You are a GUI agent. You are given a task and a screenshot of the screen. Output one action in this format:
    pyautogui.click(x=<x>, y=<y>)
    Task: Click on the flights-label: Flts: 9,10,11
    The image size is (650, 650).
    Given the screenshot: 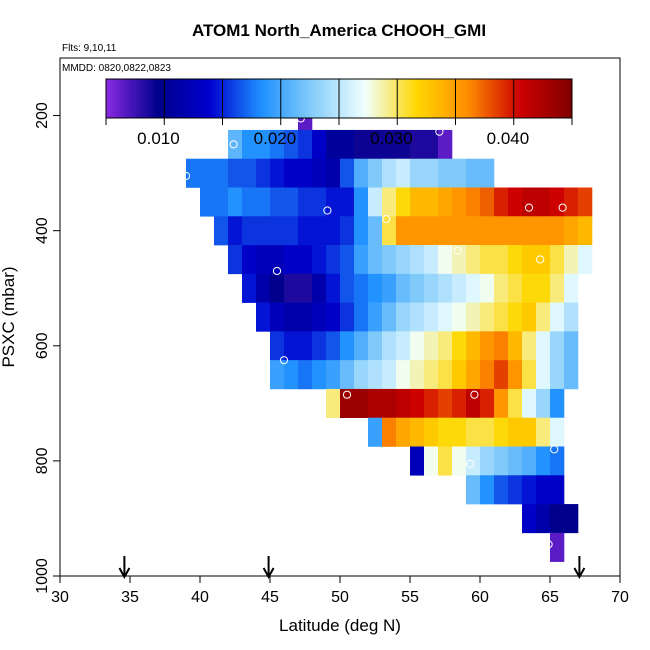 What is the action you would take?
    pyautogui.click(x=89, y=48)
    